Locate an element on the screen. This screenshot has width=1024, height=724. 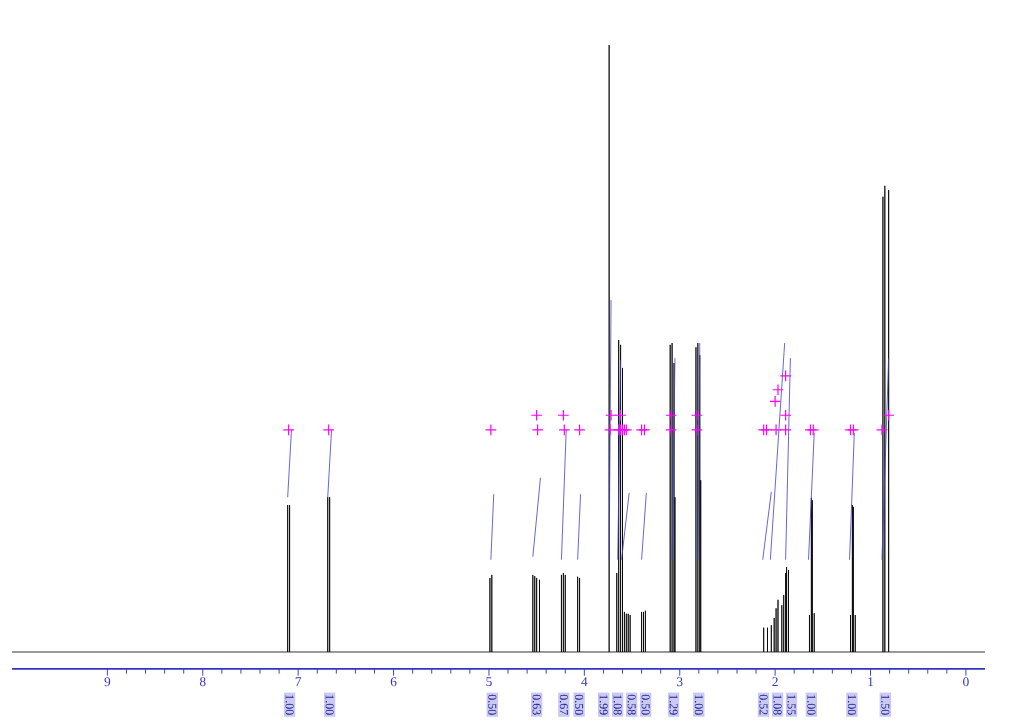
text: 0.52 is located at coordinates (763, 704).